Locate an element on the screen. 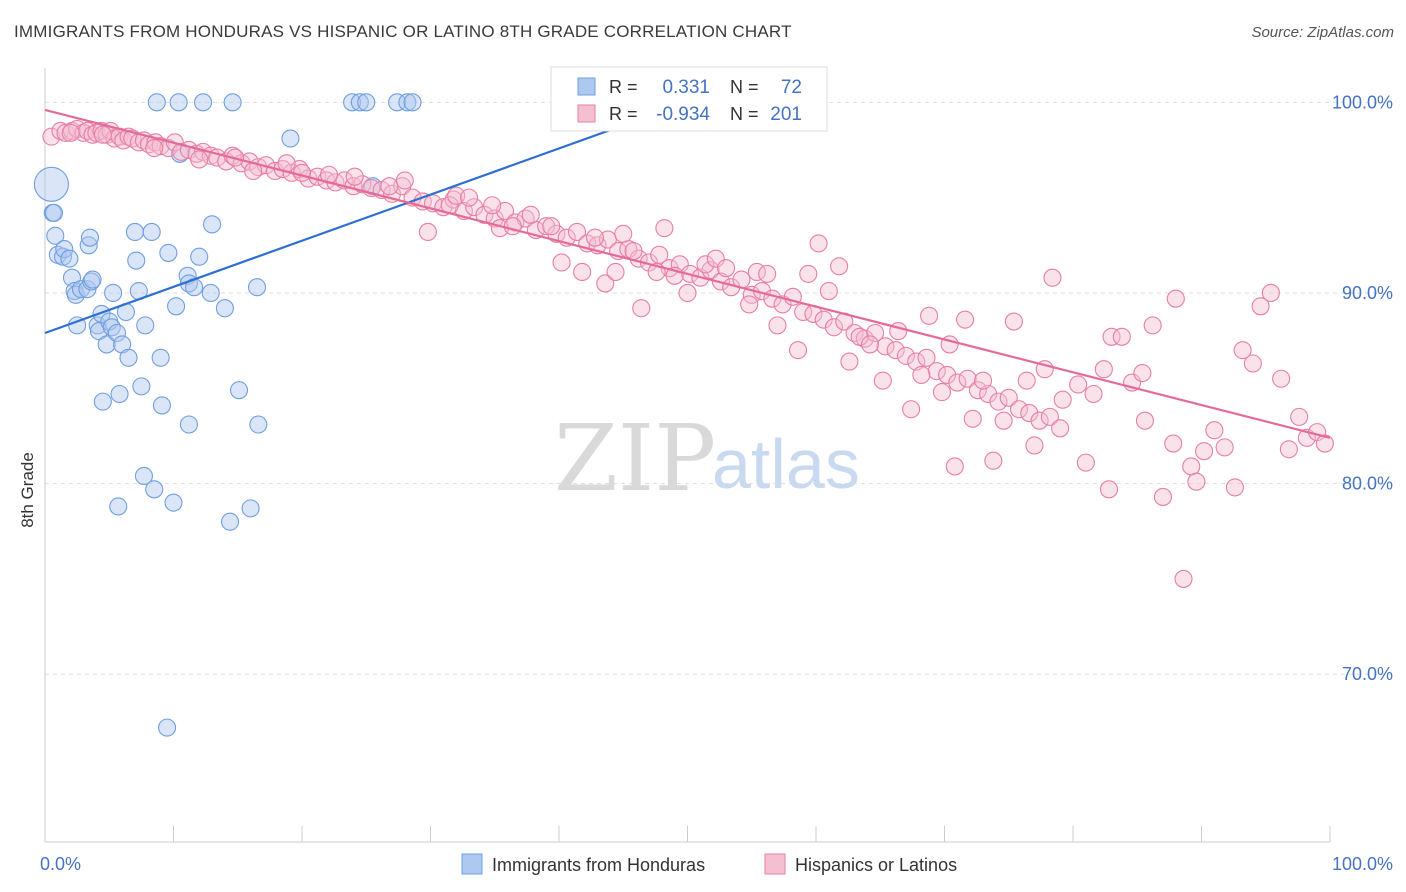 Image resolution: width=1406 pixels, height=892 pixels. source-label: Source: ZipAtlas.com is located at coordinates (1322, 32).